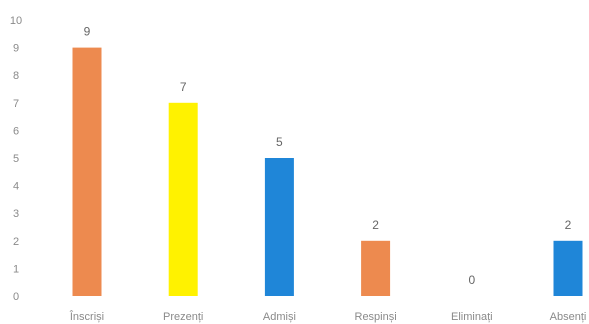 This screenshot has width=589, height=324. I want to click on data-label: 9, so click(87, 32).